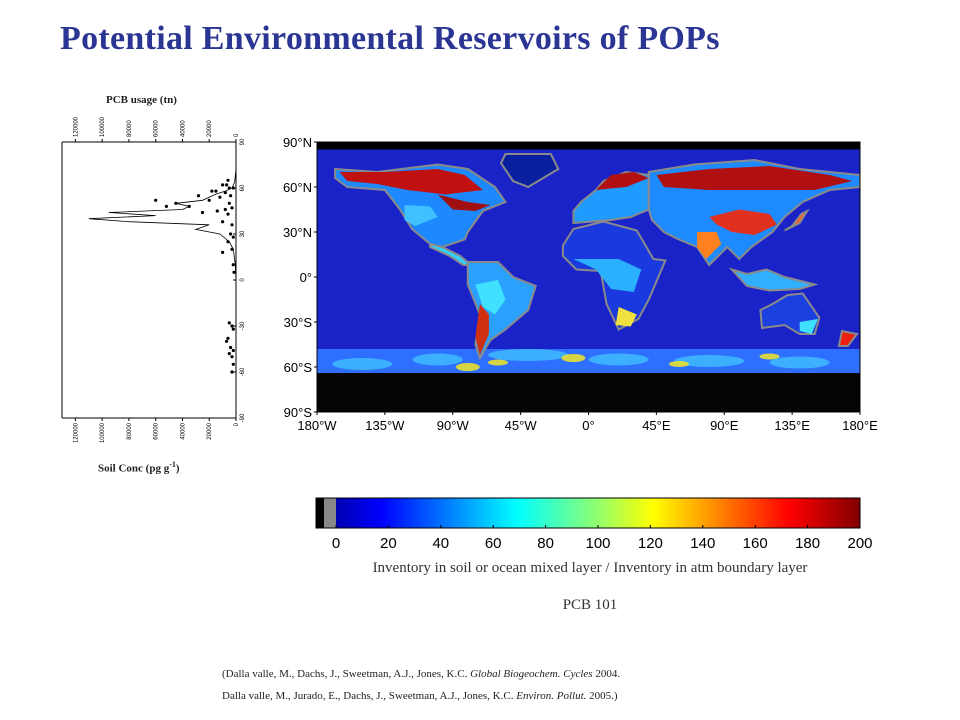 The width and height of the screenshot is (960, 720). What do you see at coordinates (297, 187) in the screenshot?
I see `lat-label: 60°N` at bounding box center [297, 187].